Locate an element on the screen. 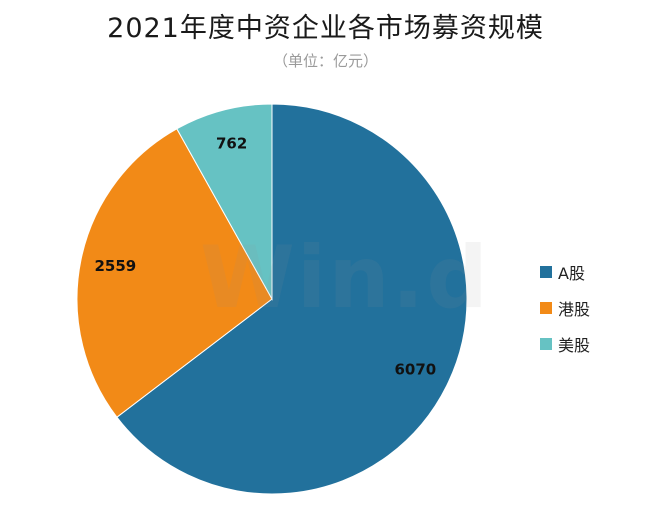 Image resolution: width=651 pixels, height=514 pixels. legend-item-3: 美股 is located at coordinates (565, 344).